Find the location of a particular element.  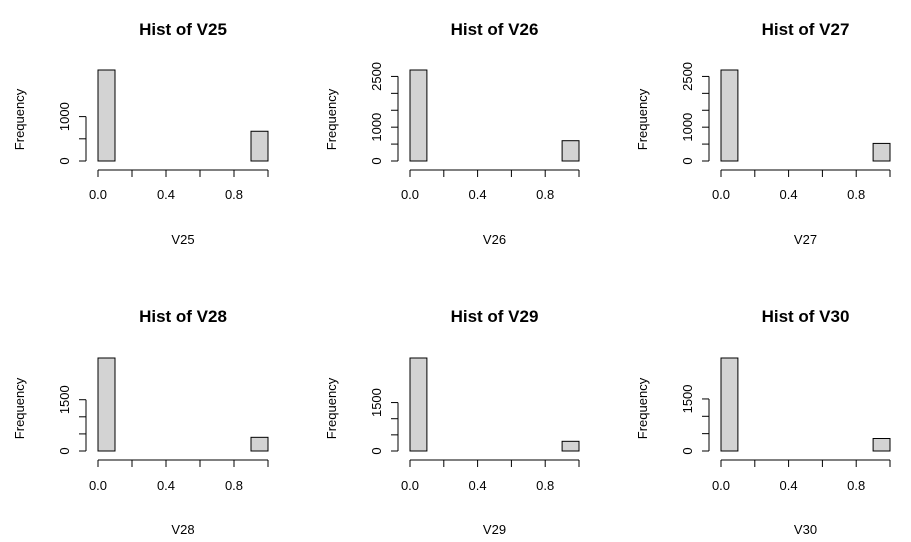

histogram-panel-4: Hist of V28 0.0 0.4 0.8 V28 0 1500 Frequency is located at coordinates (140, 422).